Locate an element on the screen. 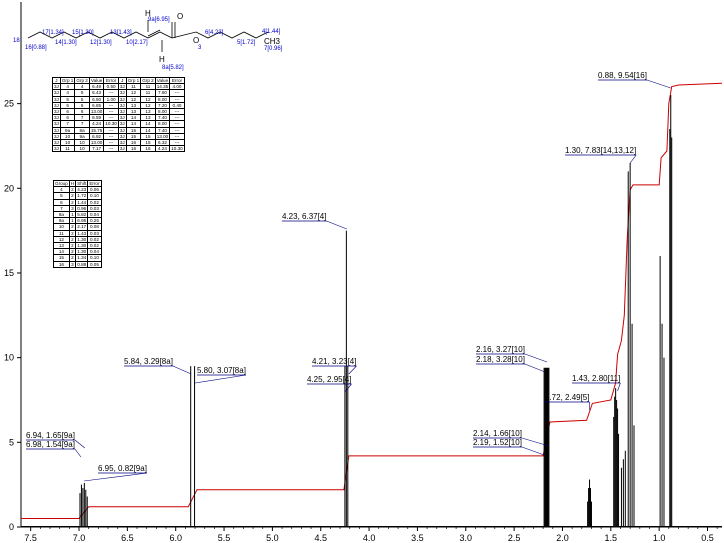 Image resolution: width=724 pixels, height=543 pixels. mol-label: 4[1.44] is located at coordinates (271, 32).